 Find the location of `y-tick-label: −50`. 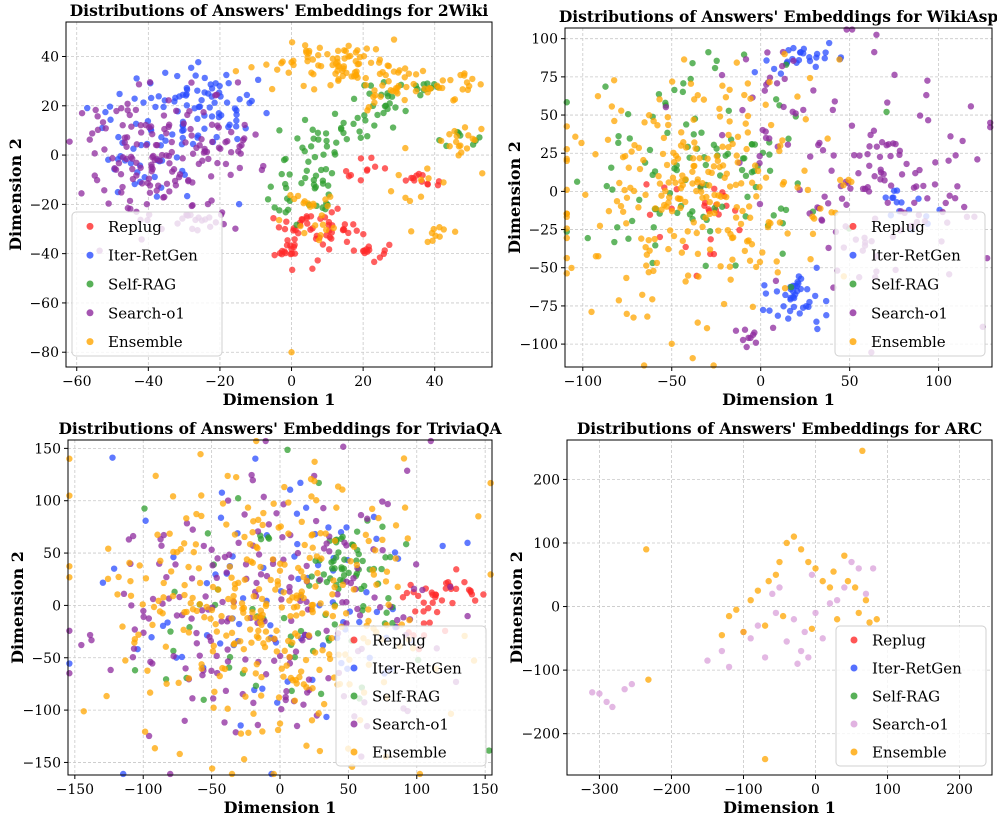

y-tick-label: −50 is located at coordinates (46, 659).